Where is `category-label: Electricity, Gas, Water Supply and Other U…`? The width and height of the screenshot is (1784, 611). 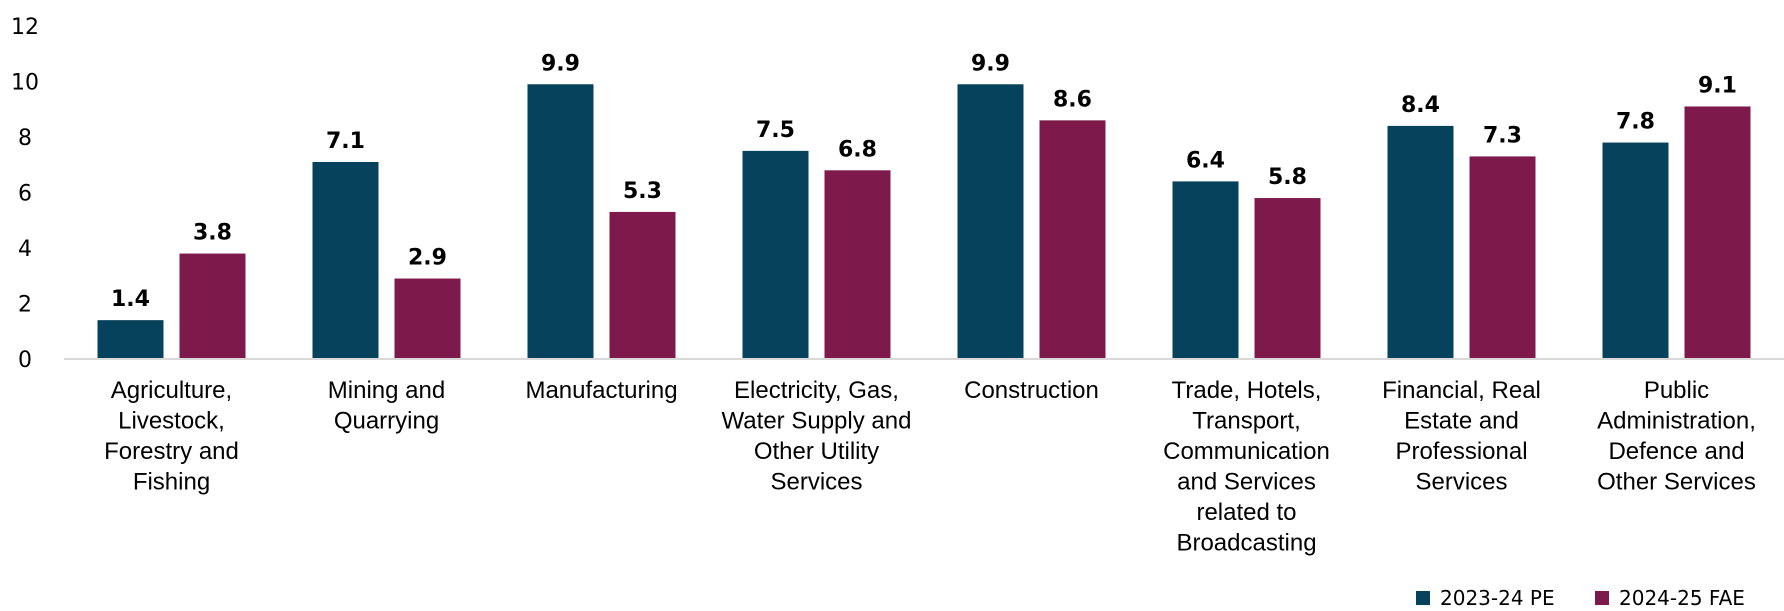 category-label: Electricity, Gas, Water Supply and Other U… is located at coordinates (817, 436).